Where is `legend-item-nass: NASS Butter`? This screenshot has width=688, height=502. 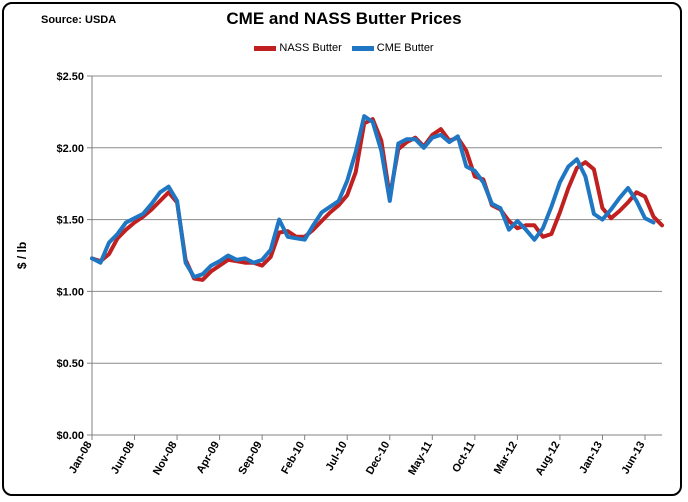 legend-item-nass: NASS Butter is located at coordinates (298, 48).